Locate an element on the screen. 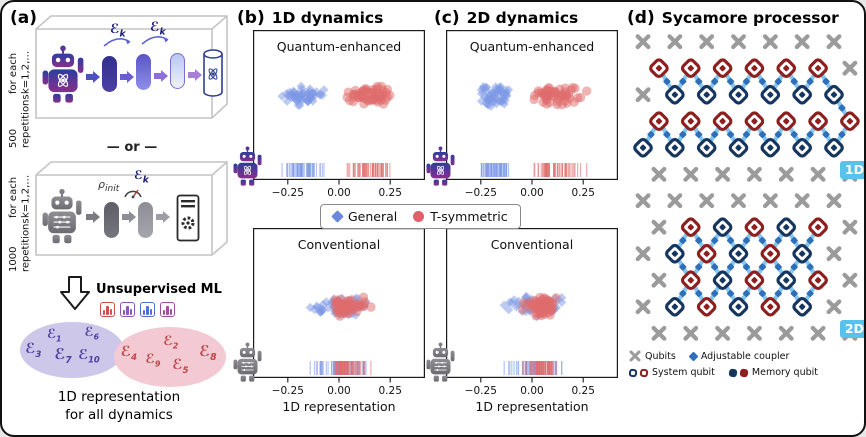  script-e-k-label-3: ℰk is located at coordinates (141, 177).